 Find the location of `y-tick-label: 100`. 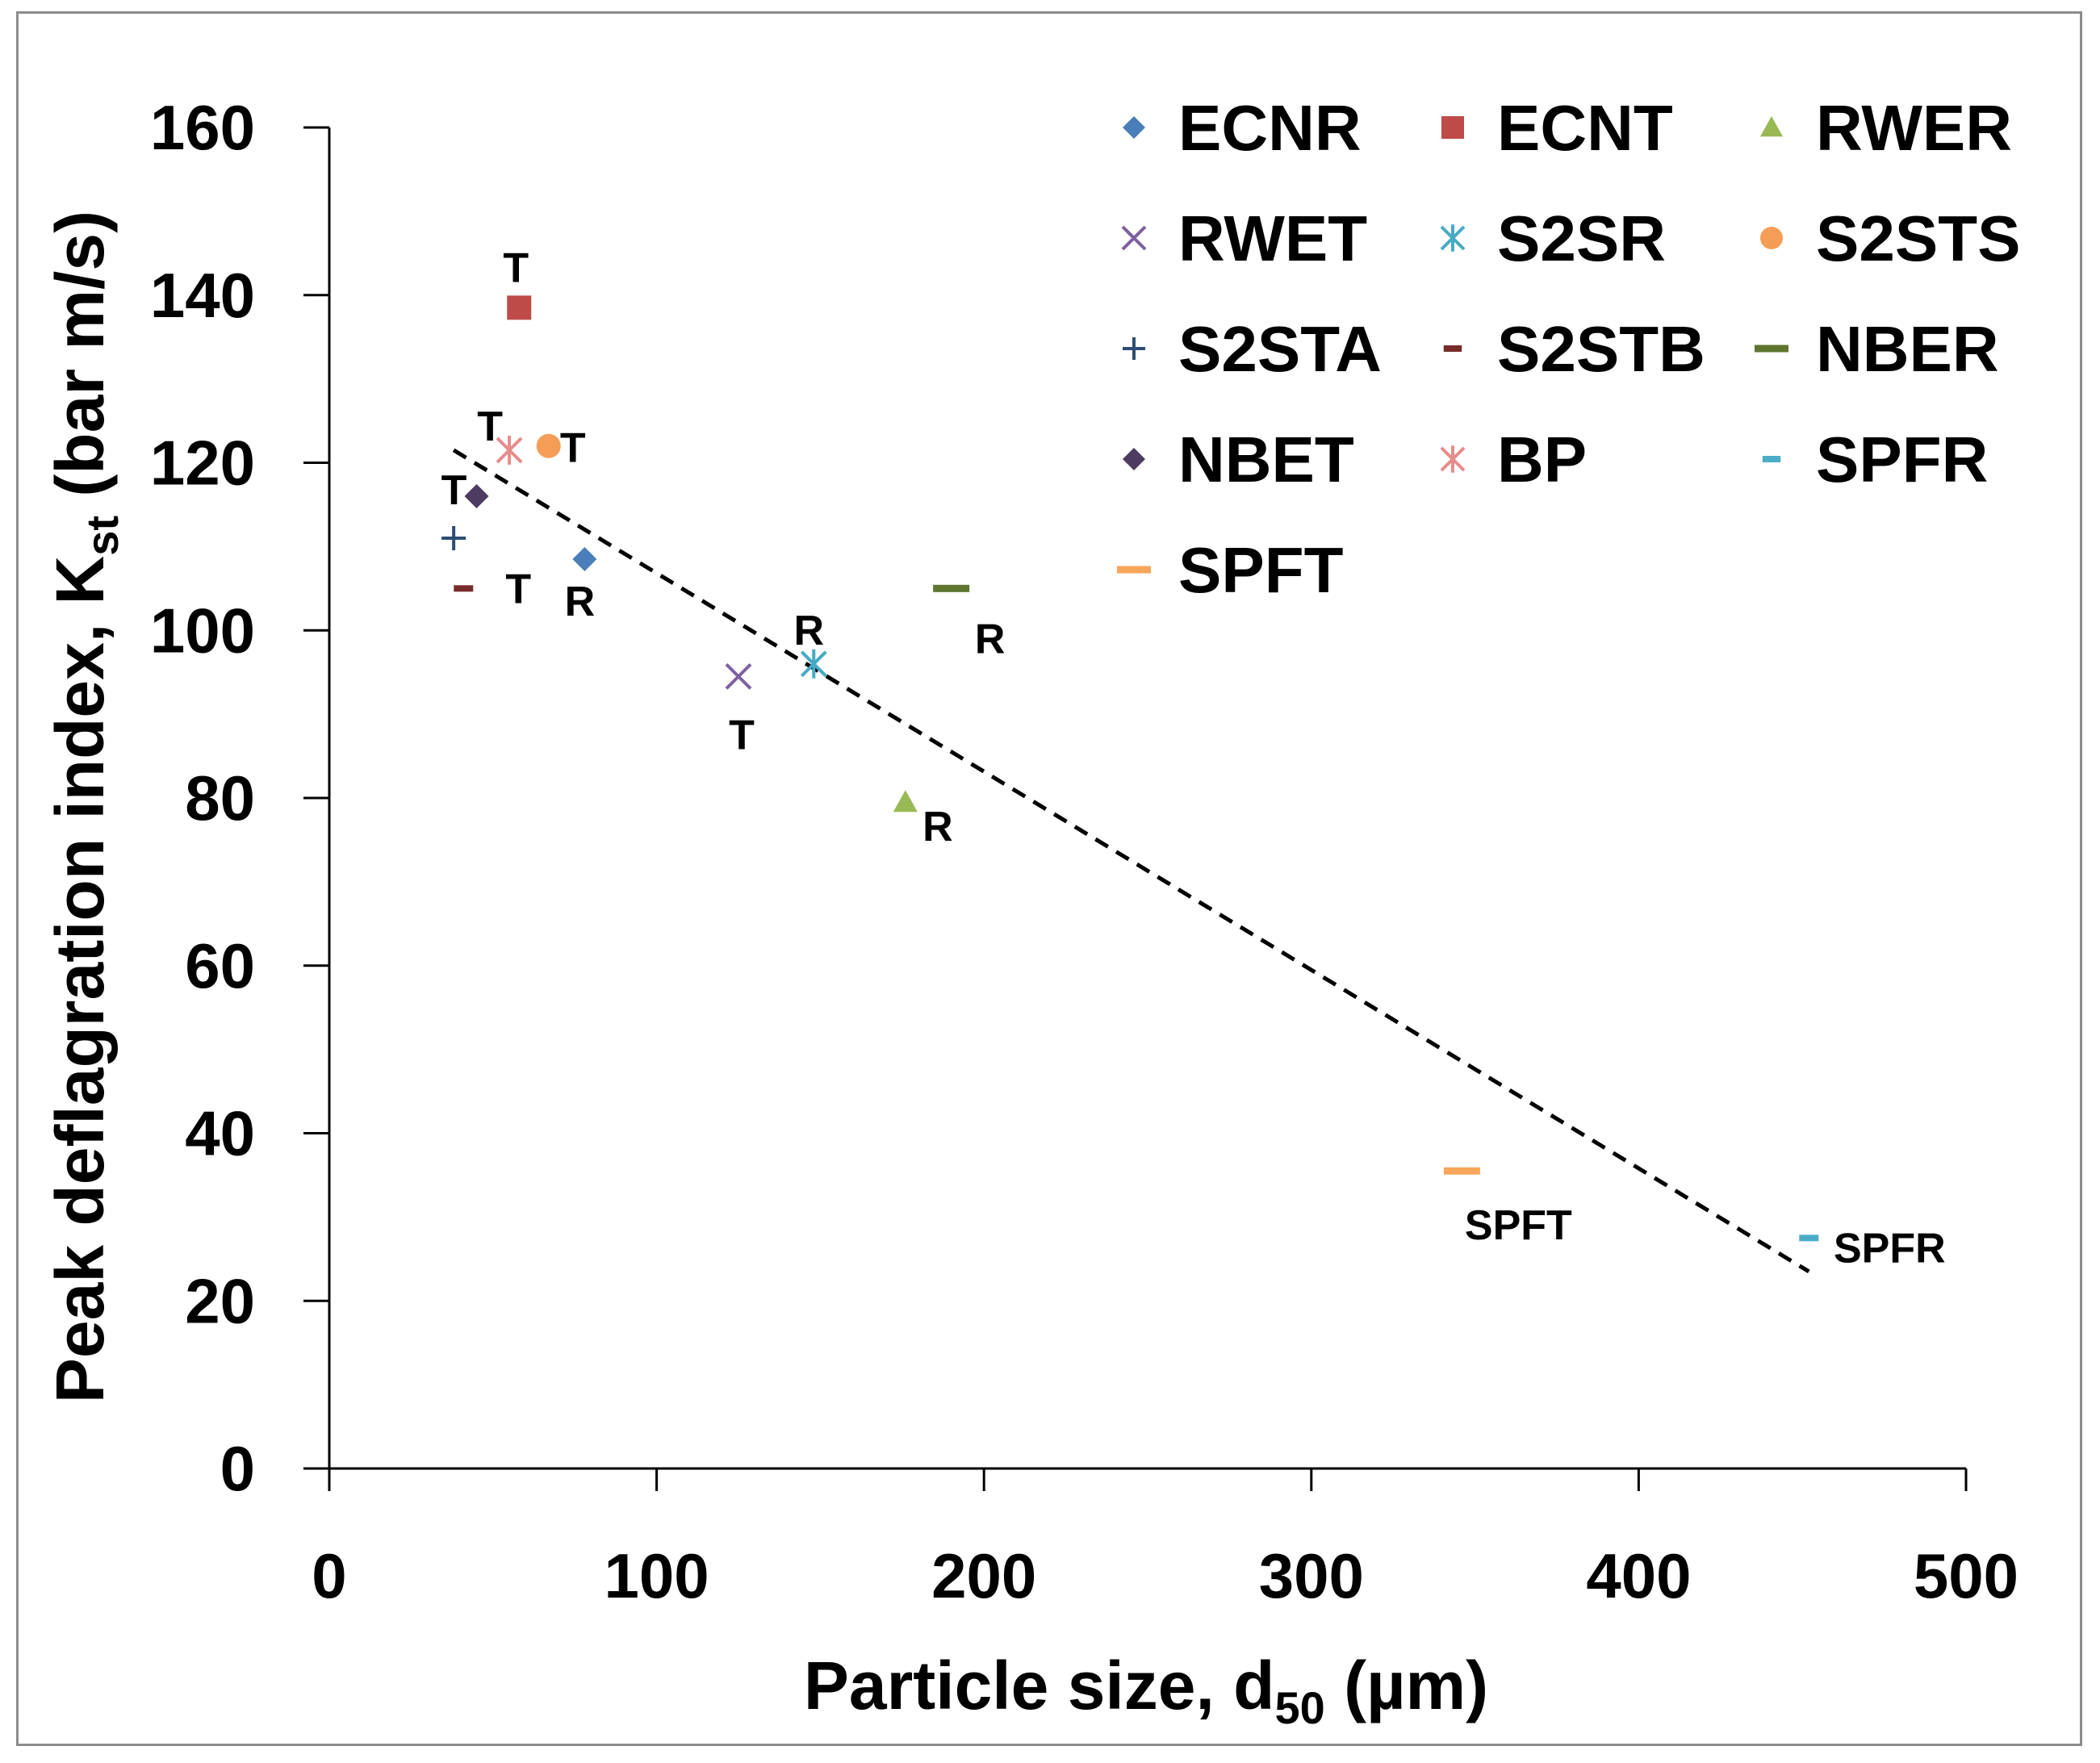

y-tick-label: 100 is located at coordinates (202, 631).